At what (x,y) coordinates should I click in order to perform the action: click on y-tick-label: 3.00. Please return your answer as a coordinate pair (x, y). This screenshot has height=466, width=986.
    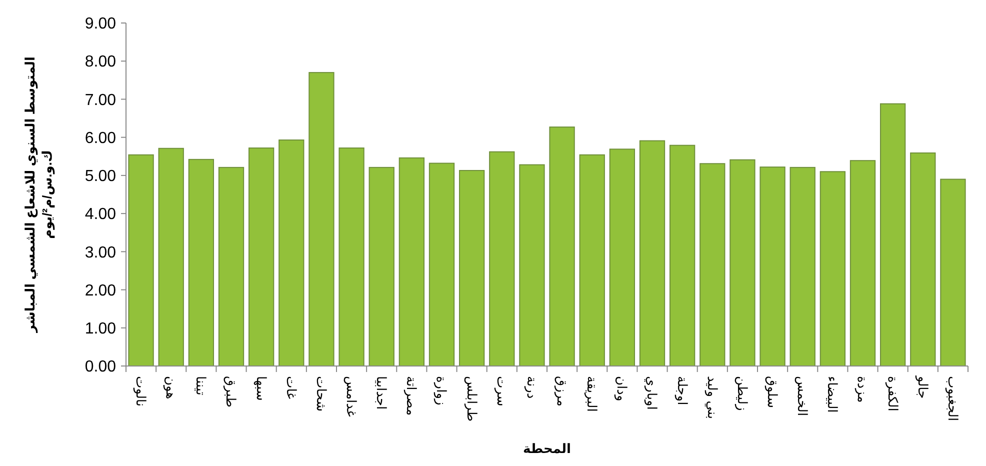
    Looking at the image, I should click on (100, 253).